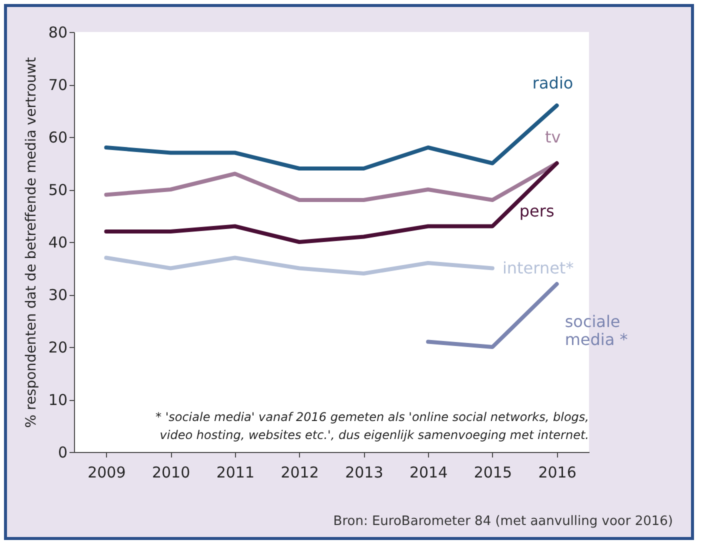 Image resolution: width=702 pixels, height=548 pixels. Describe the element at coordinates (58, 243) in the screenshot. I see `y-tick-label: 40` at that location.